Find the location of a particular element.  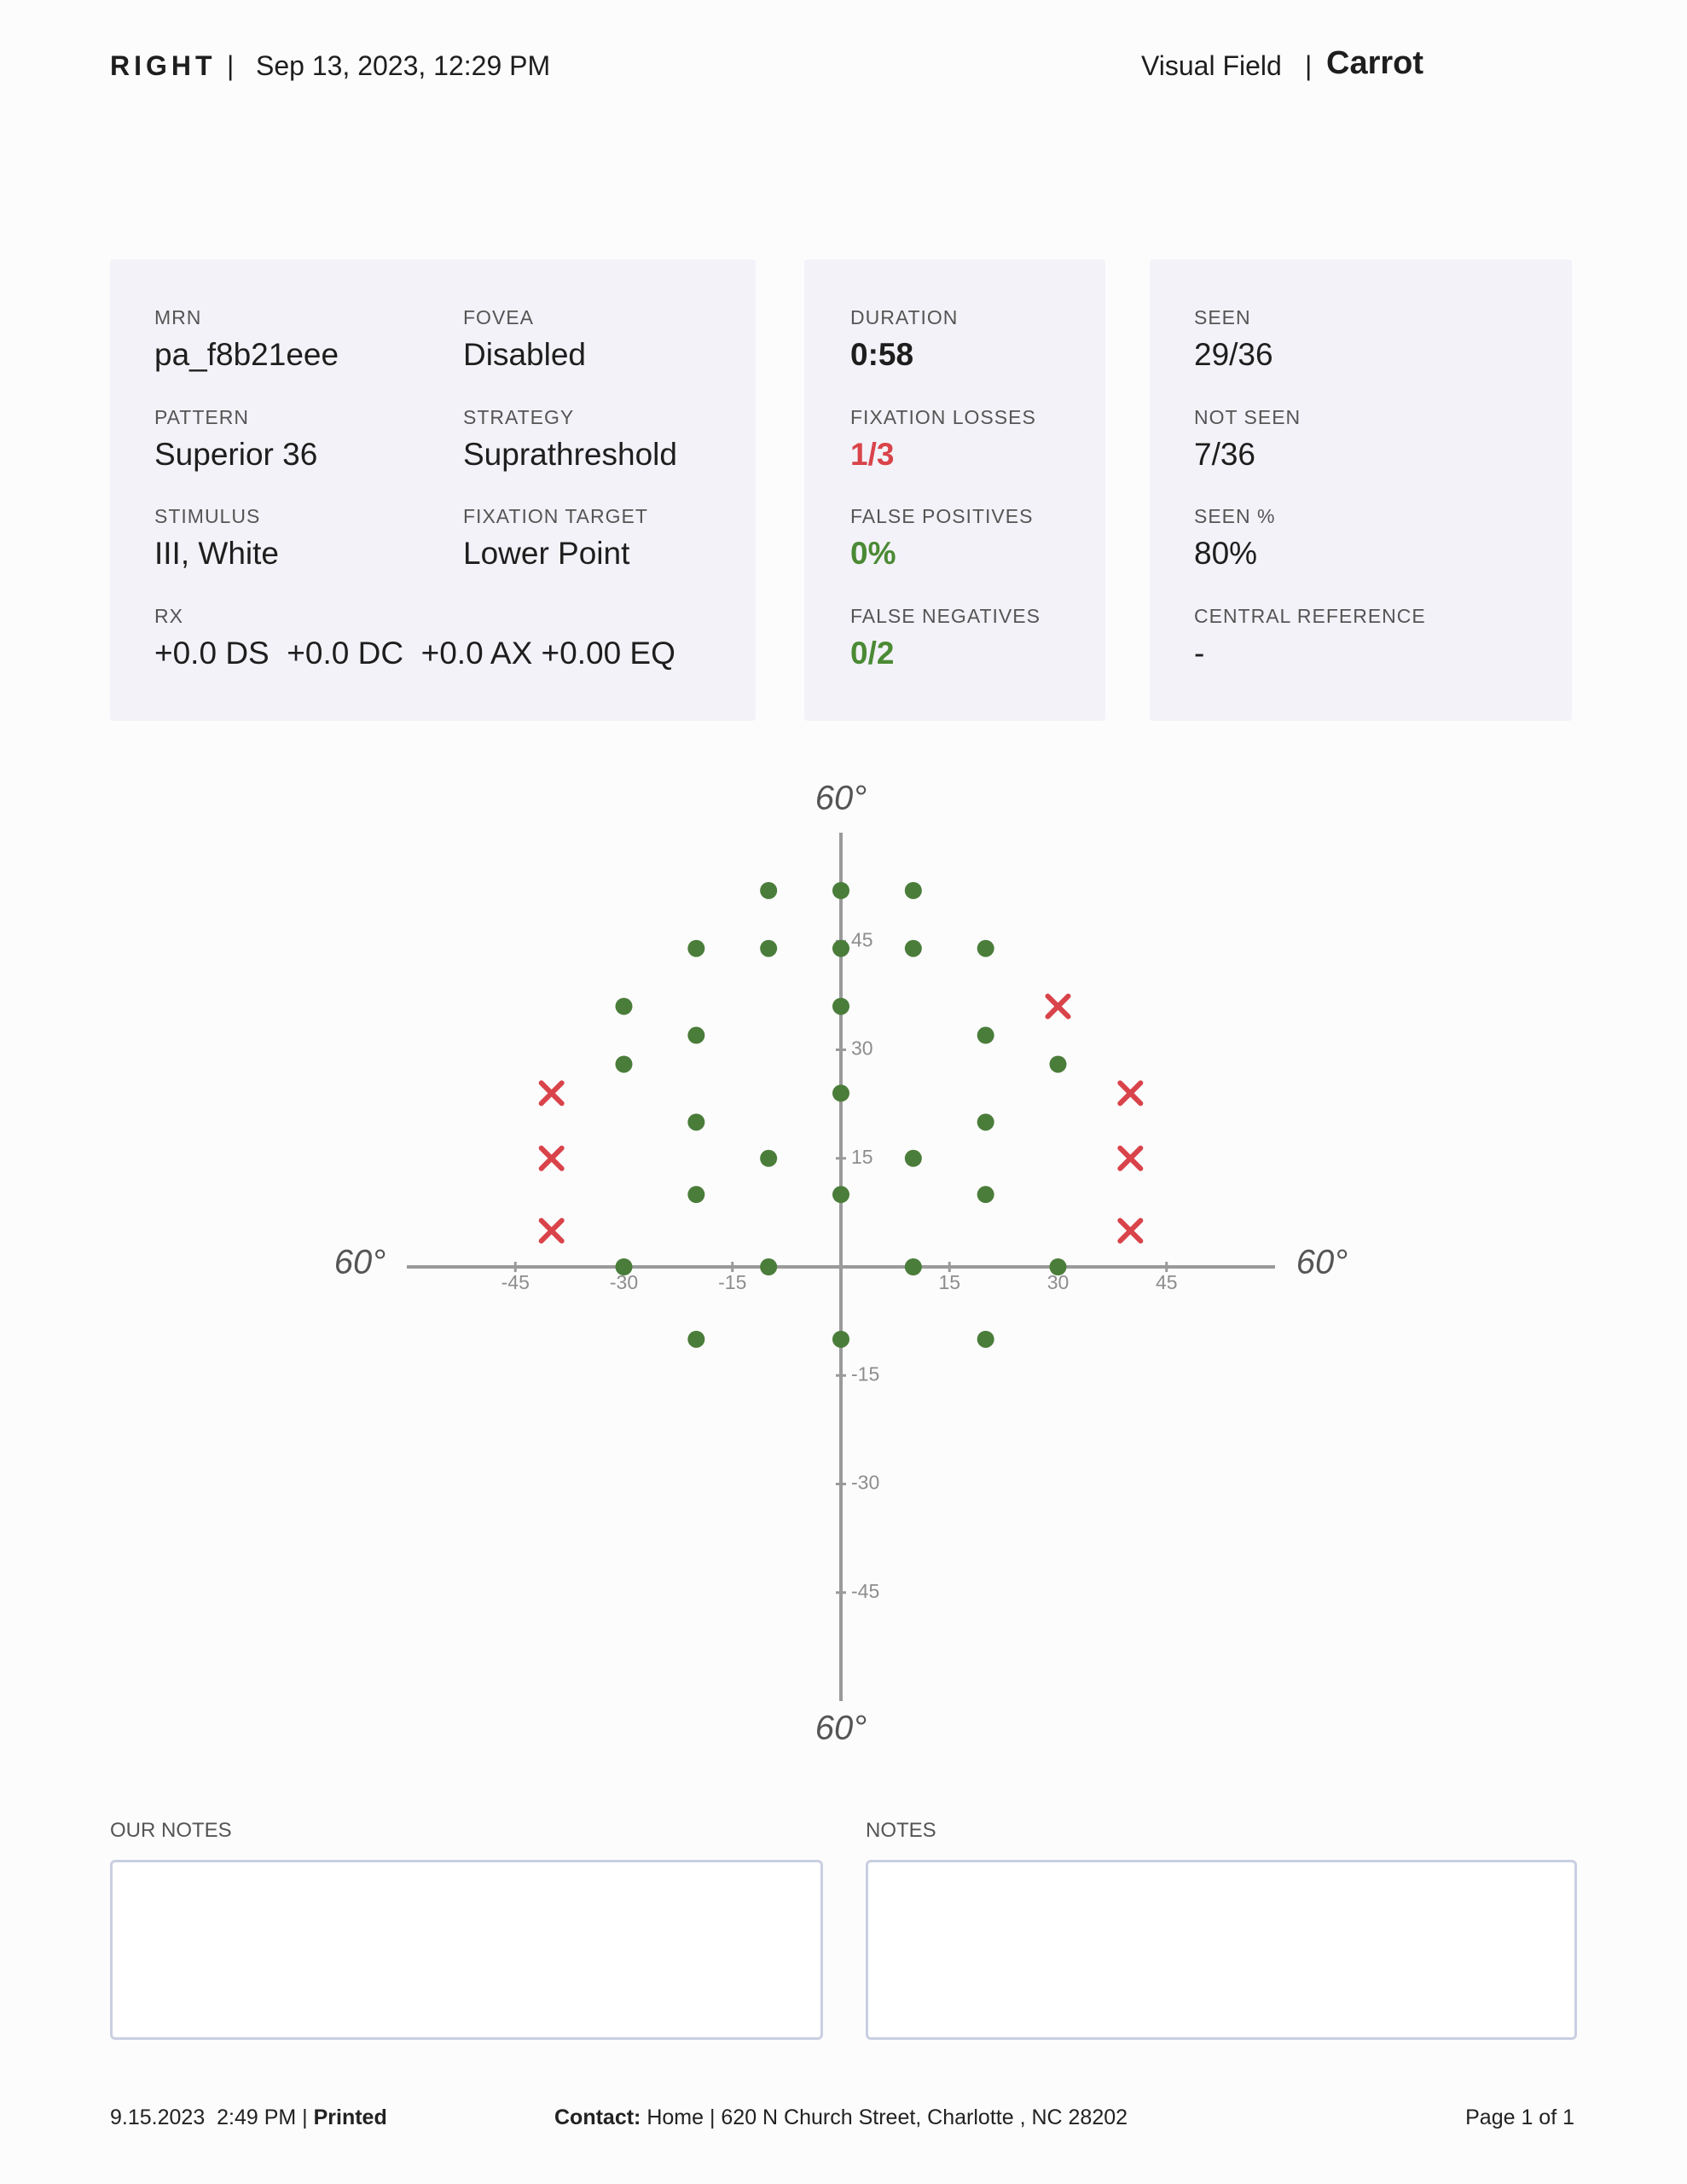

field-value: 0/2 is located at coordinates (873, 653).